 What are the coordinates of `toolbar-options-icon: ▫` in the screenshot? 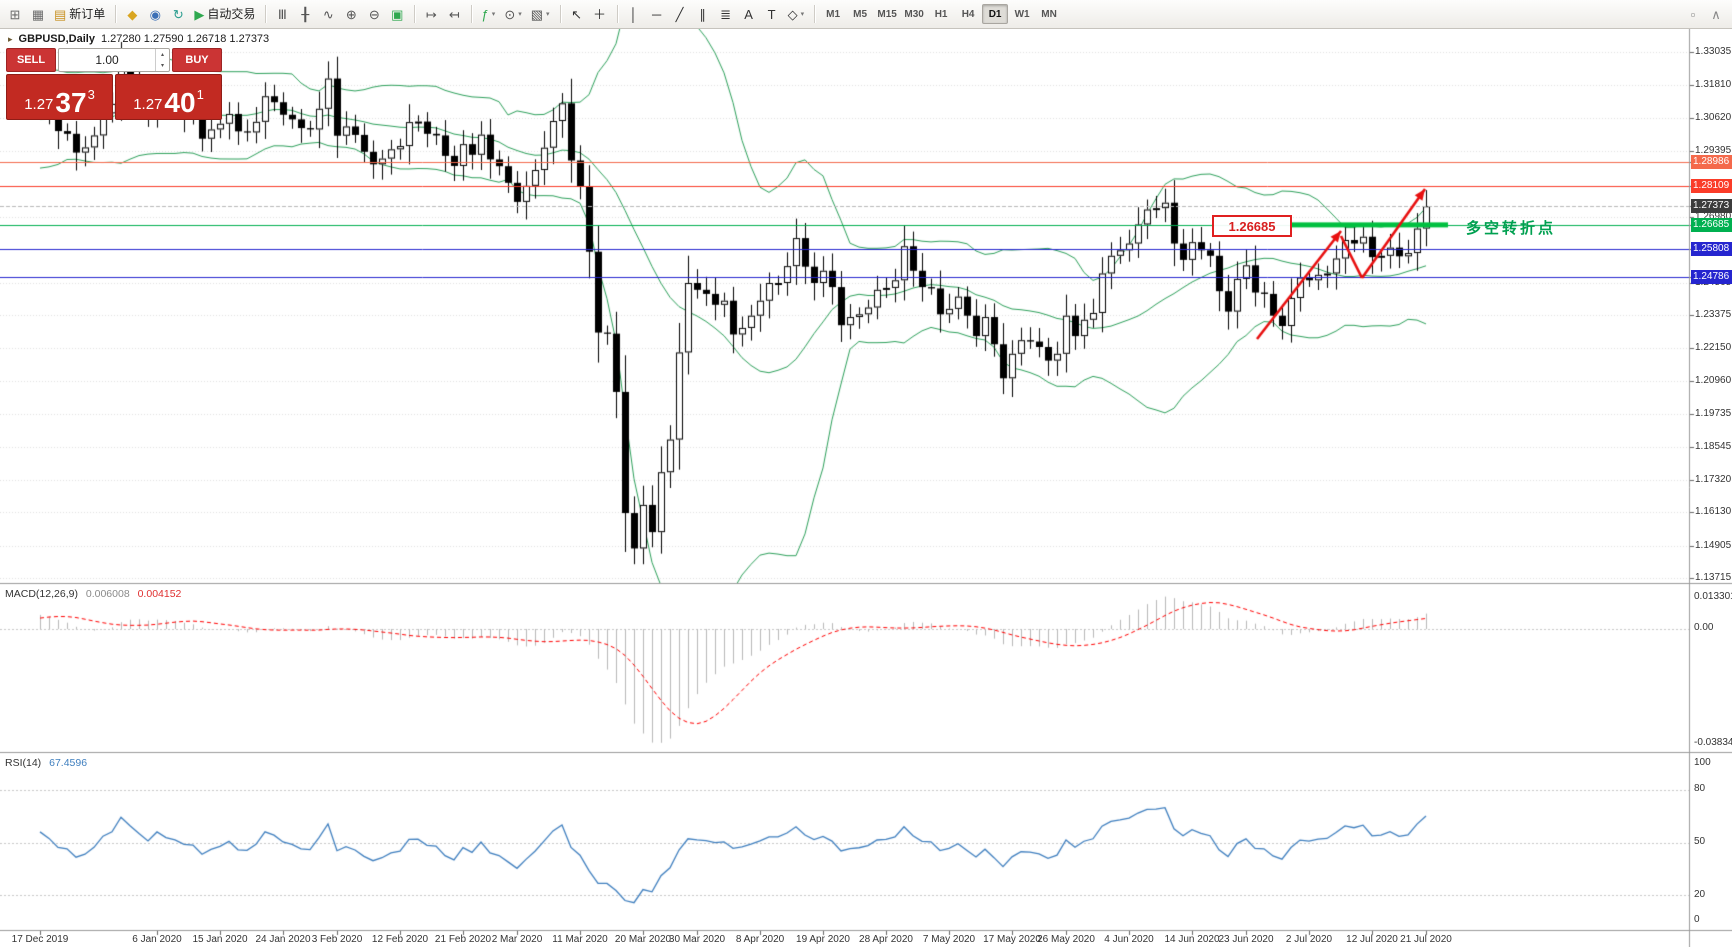 It's located at (1693, 14).